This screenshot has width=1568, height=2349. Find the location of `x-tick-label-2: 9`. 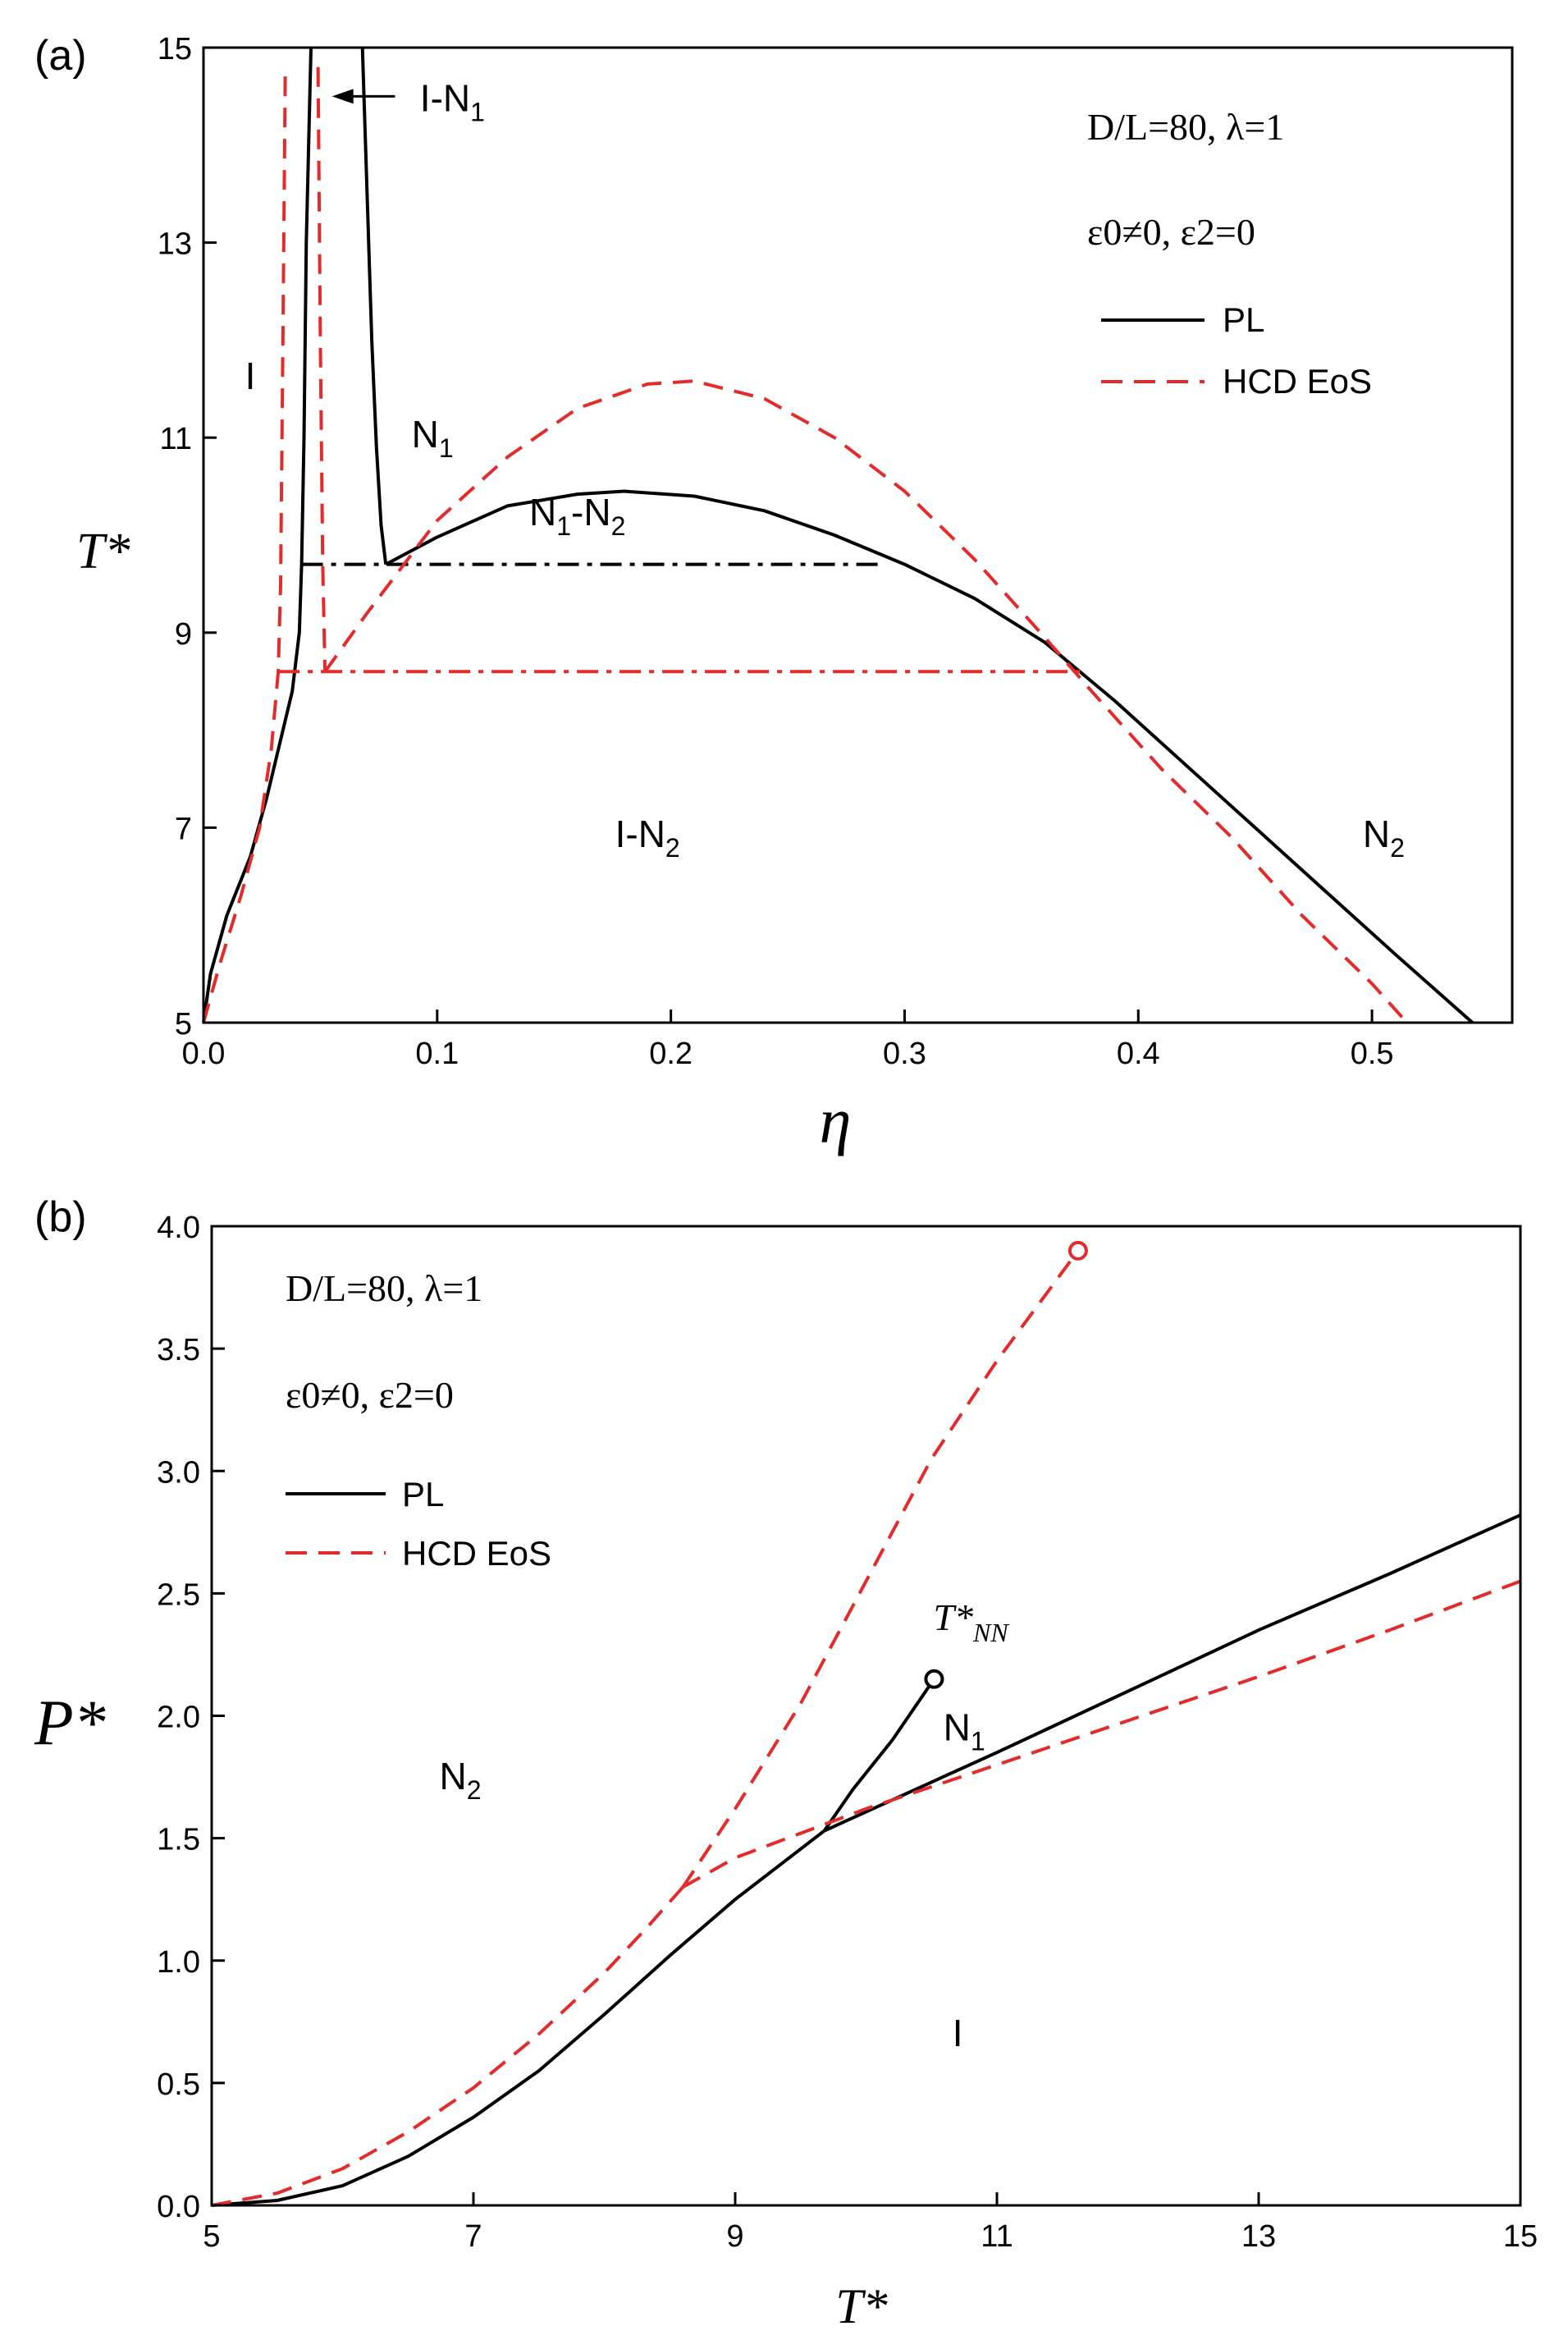

x-tick-label-2: 9 is located at coordinates (734, 2236).